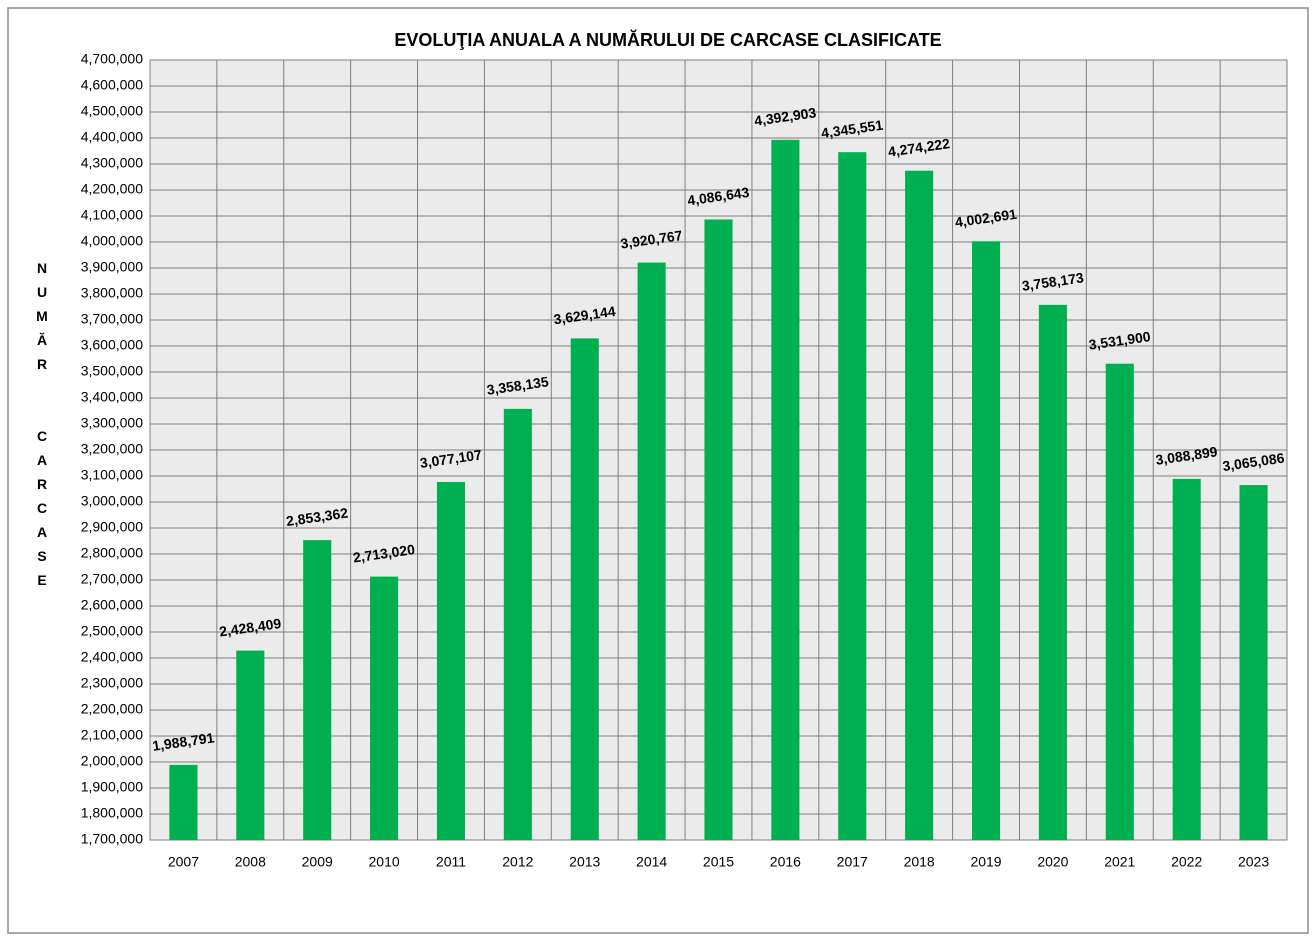 This screenshot has width=1316, height=941. What do you see at coordinates (112, 189) in the screenshot?
I see `y-tick-label: 4,200,000` at bounding box center [112, 189].